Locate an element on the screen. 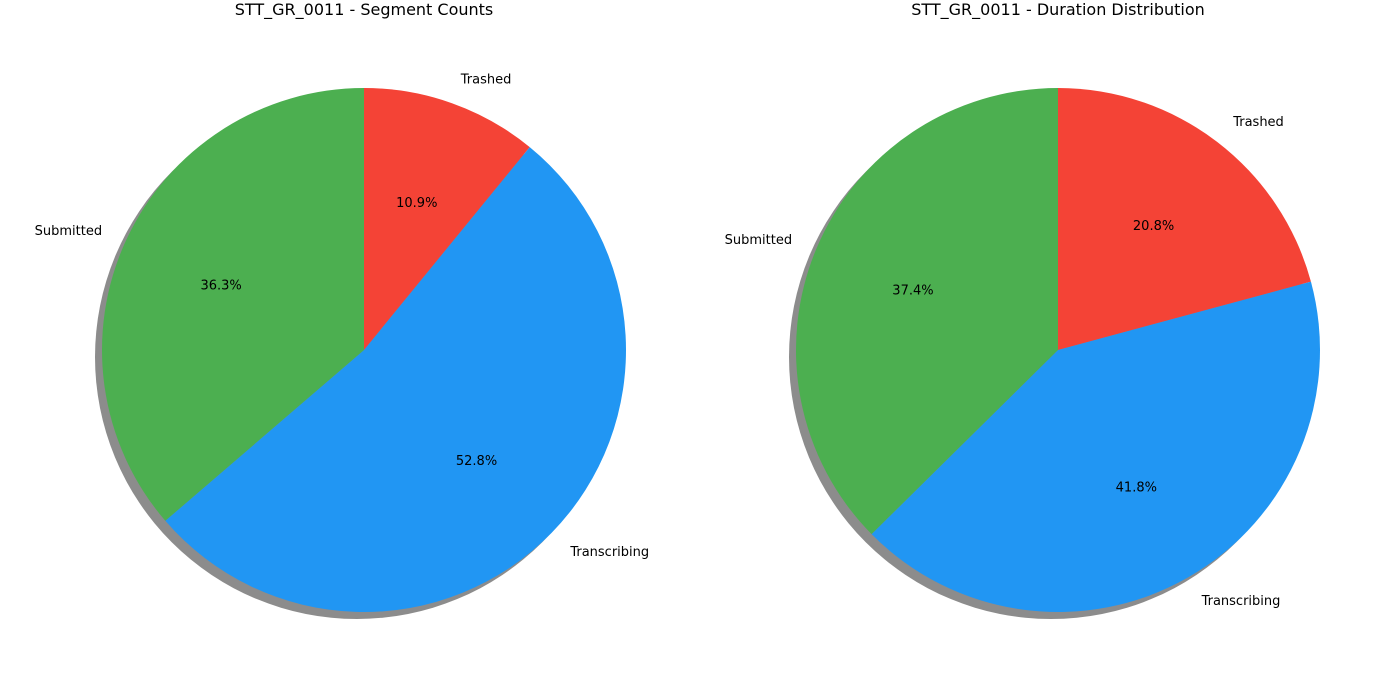 The image size is (1400, 700). slice-percent-label: 36.3% is located at coordinates (220, 285).